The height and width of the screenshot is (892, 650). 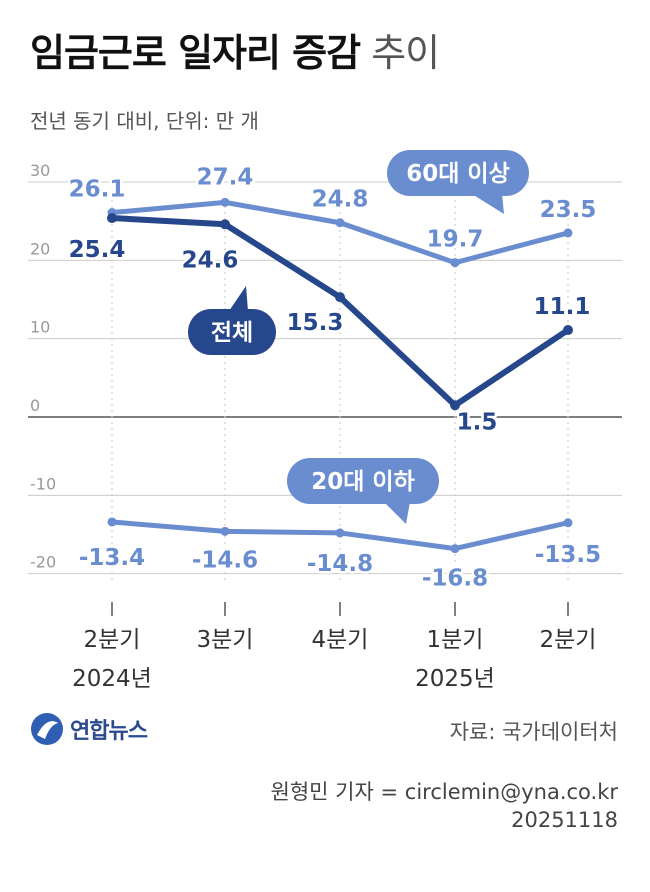 I want to click on chart-subtitle: 전년 동기 대비, 단위: 만 개, so click(x=144, y=121).